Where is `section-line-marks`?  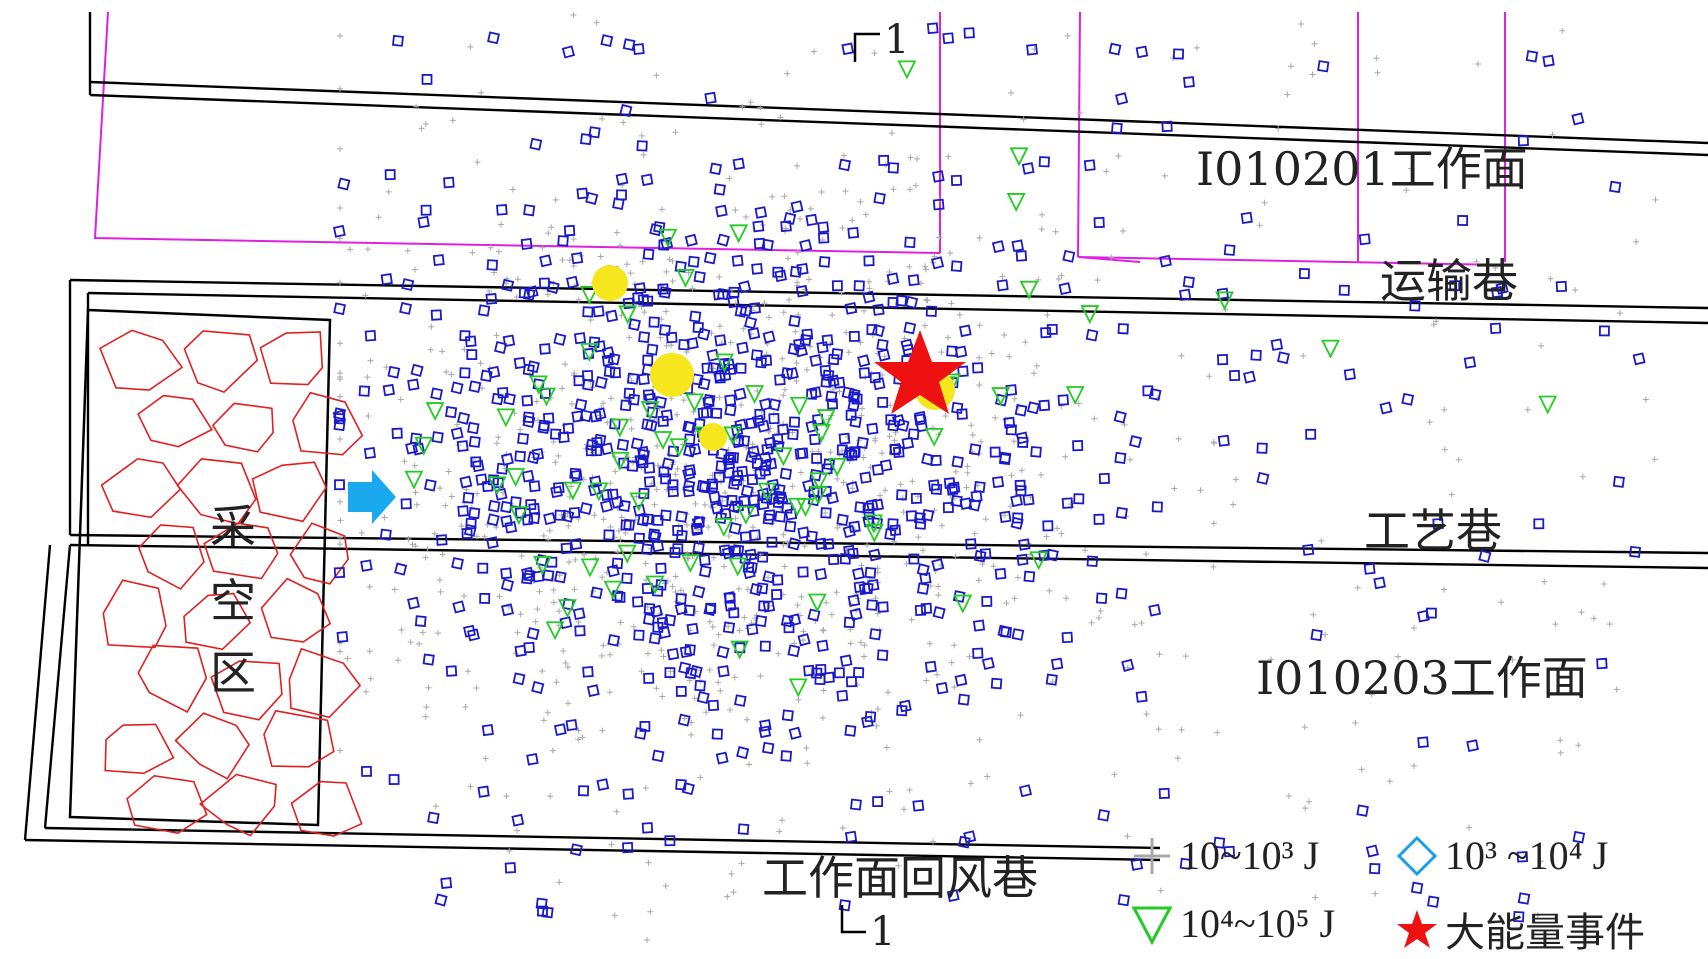
section-line-marks is located at coordinates (860, 483).